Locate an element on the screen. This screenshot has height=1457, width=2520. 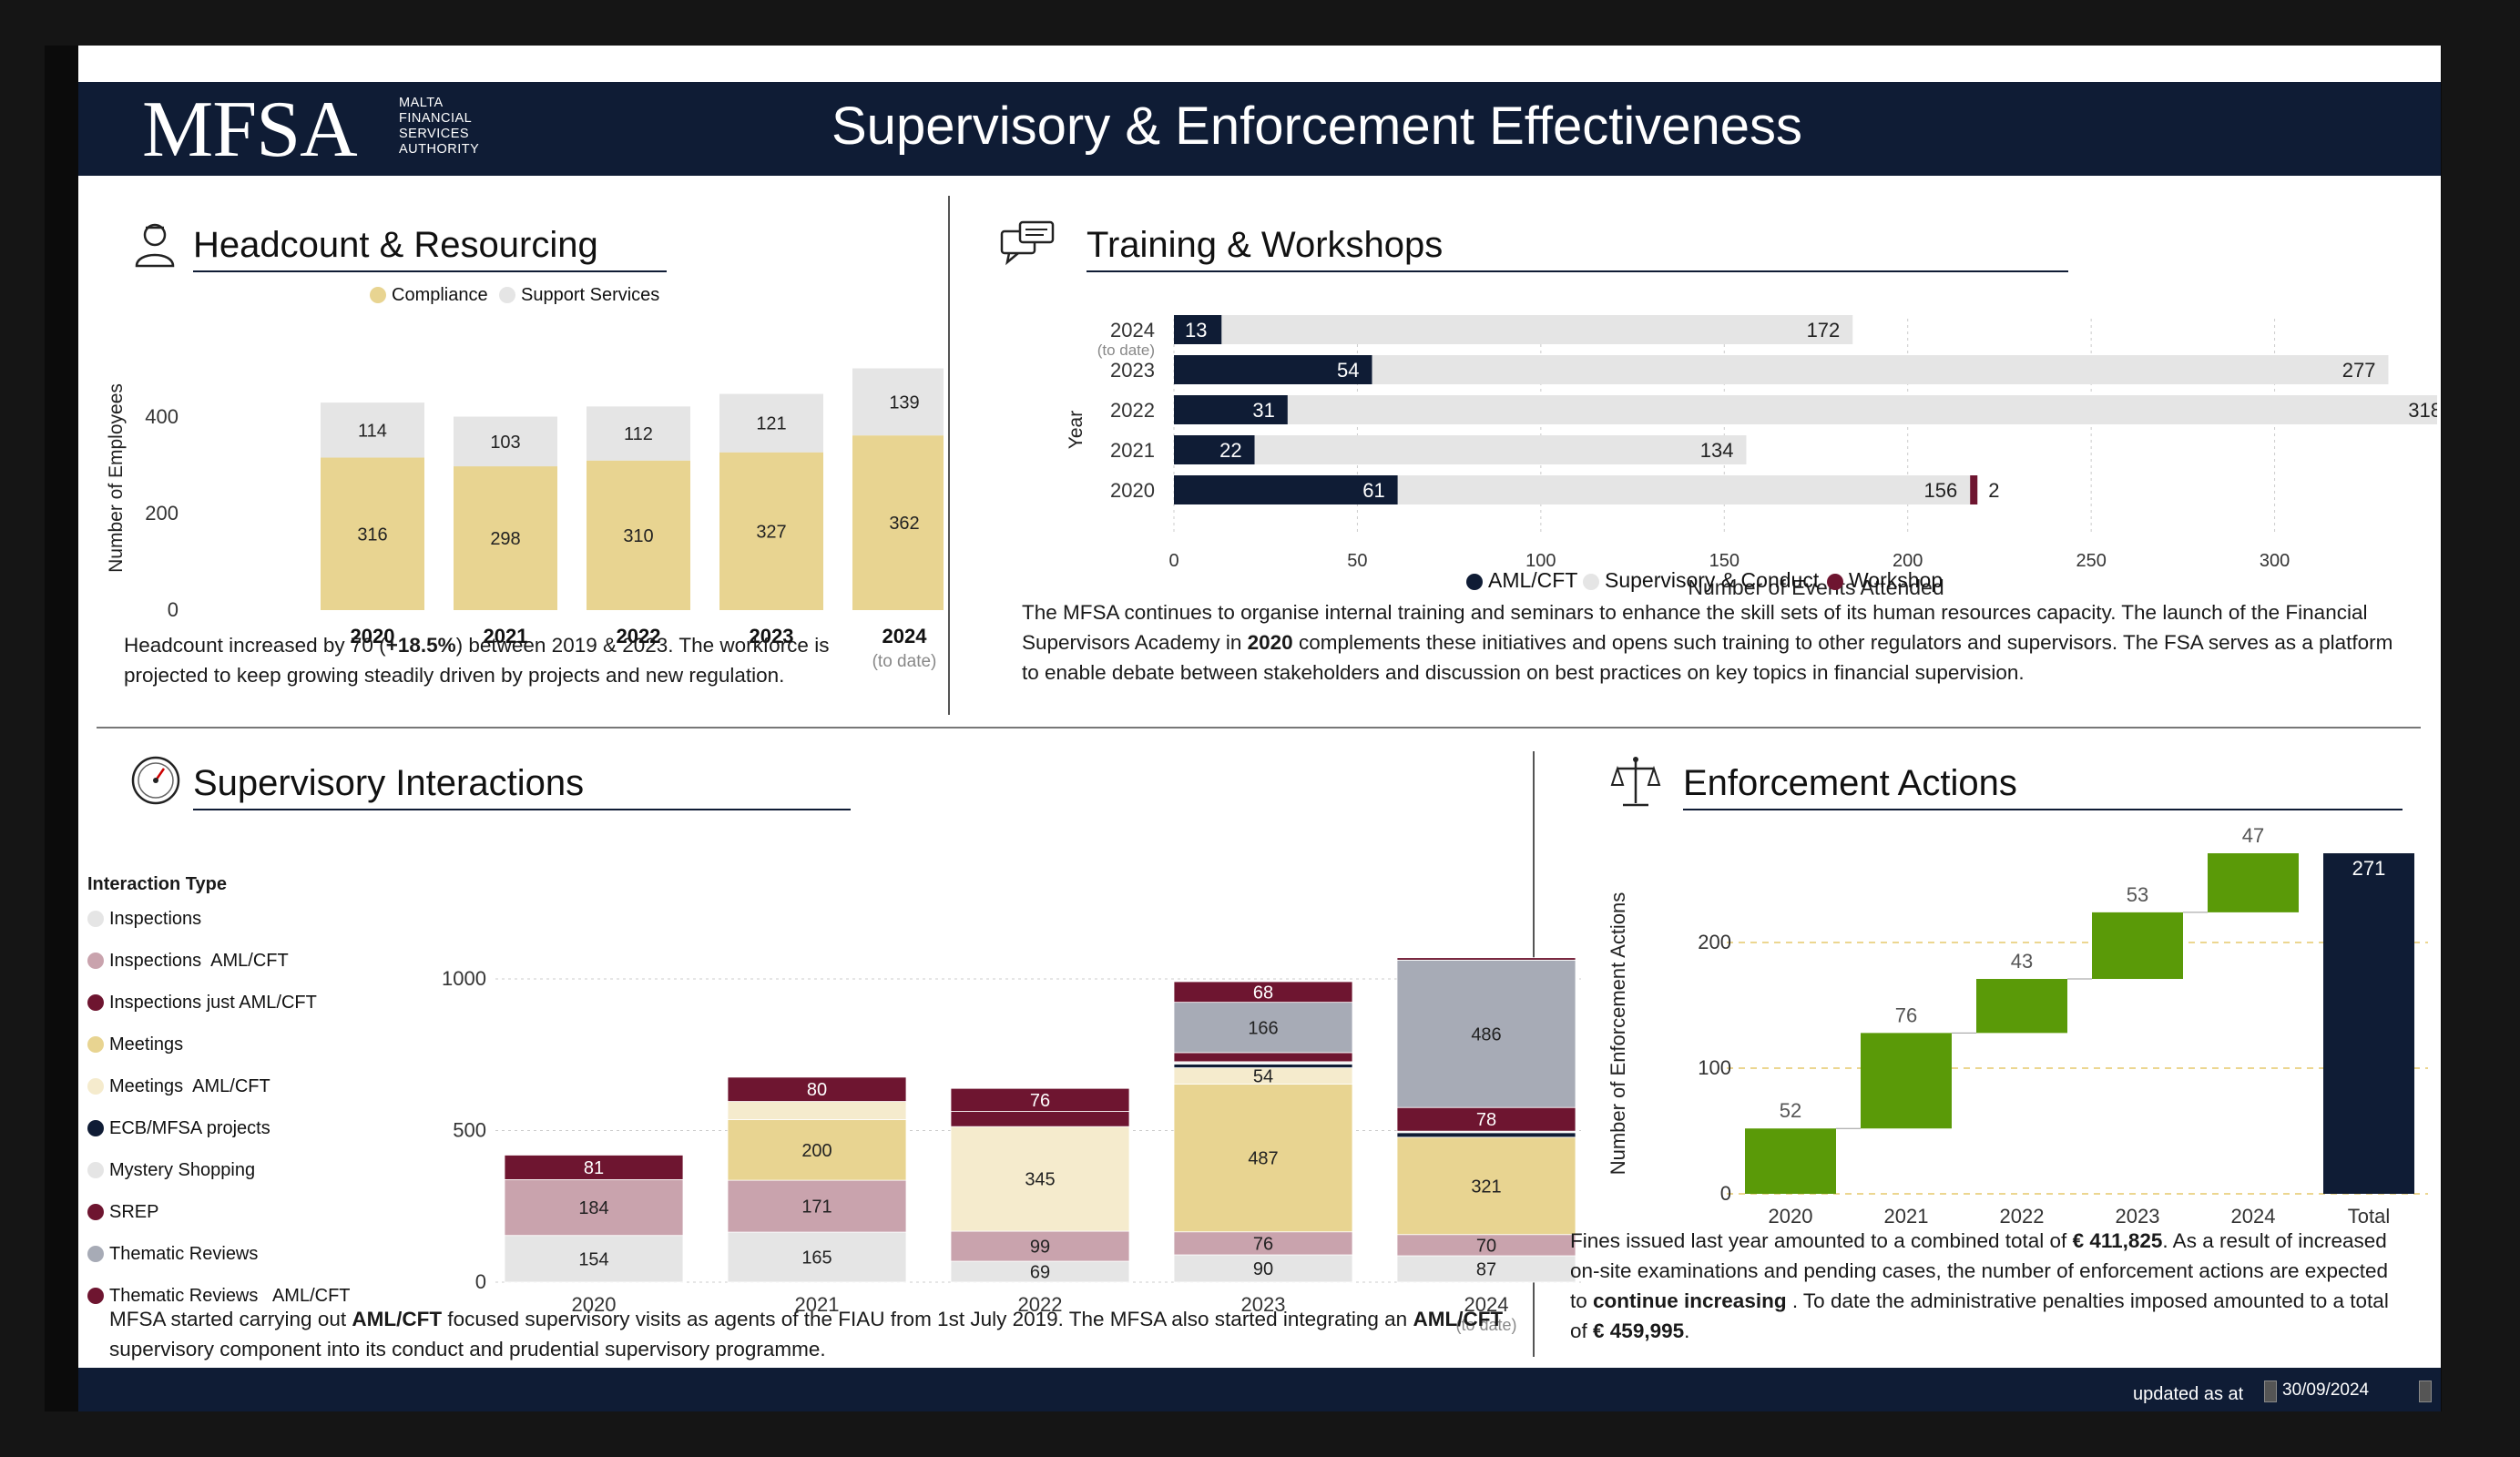
data-label: 103 is located at coordinates (505, 443).